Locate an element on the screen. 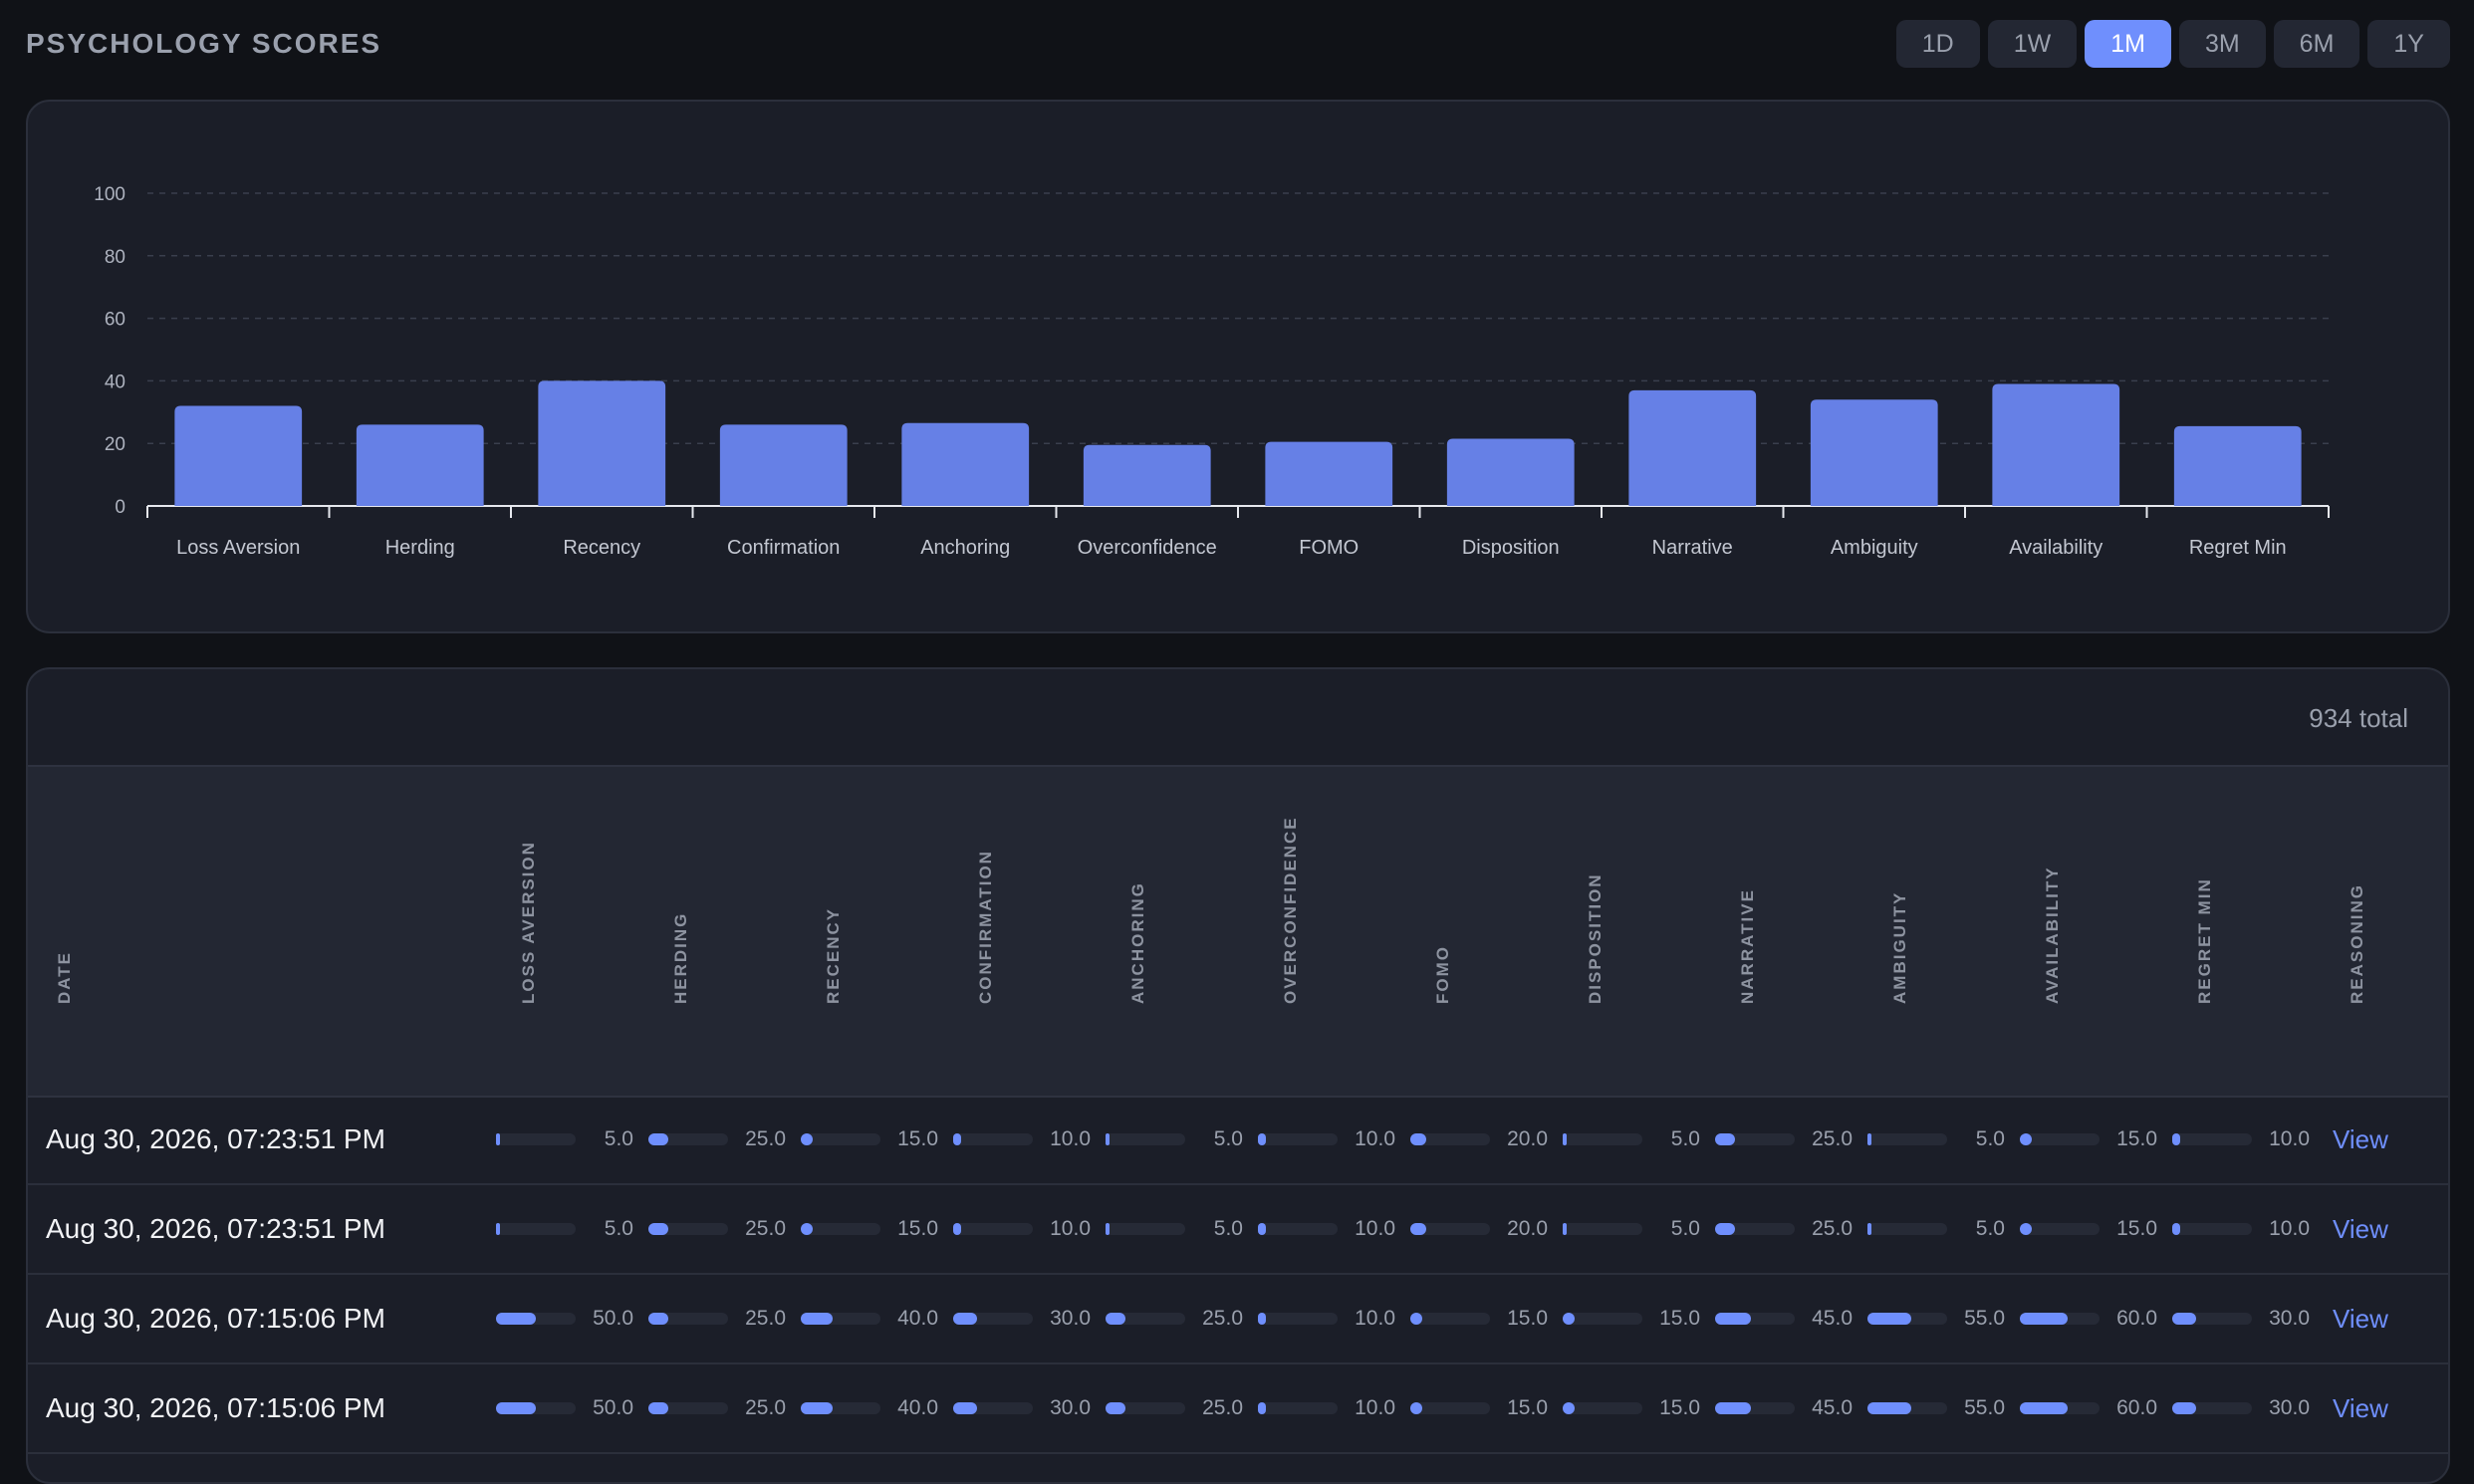 This screenshot has width=2474, height=1484. score-value: 20.0 is located at coordinates (1527, 1228).